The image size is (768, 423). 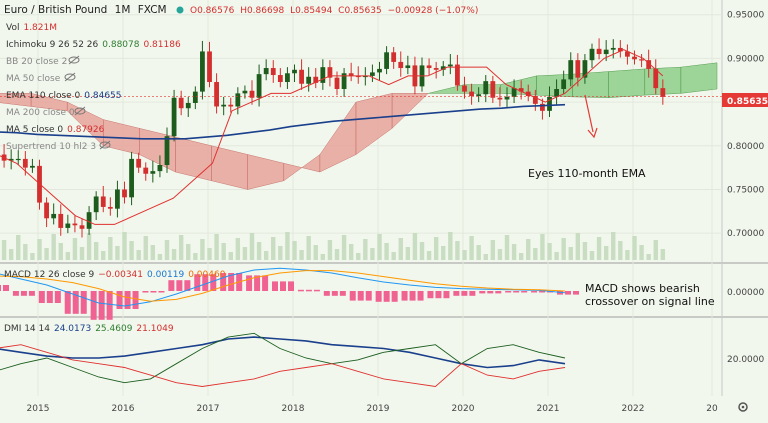 I want to click on last-price-value: 0.85635, so click(x=747, y=102).